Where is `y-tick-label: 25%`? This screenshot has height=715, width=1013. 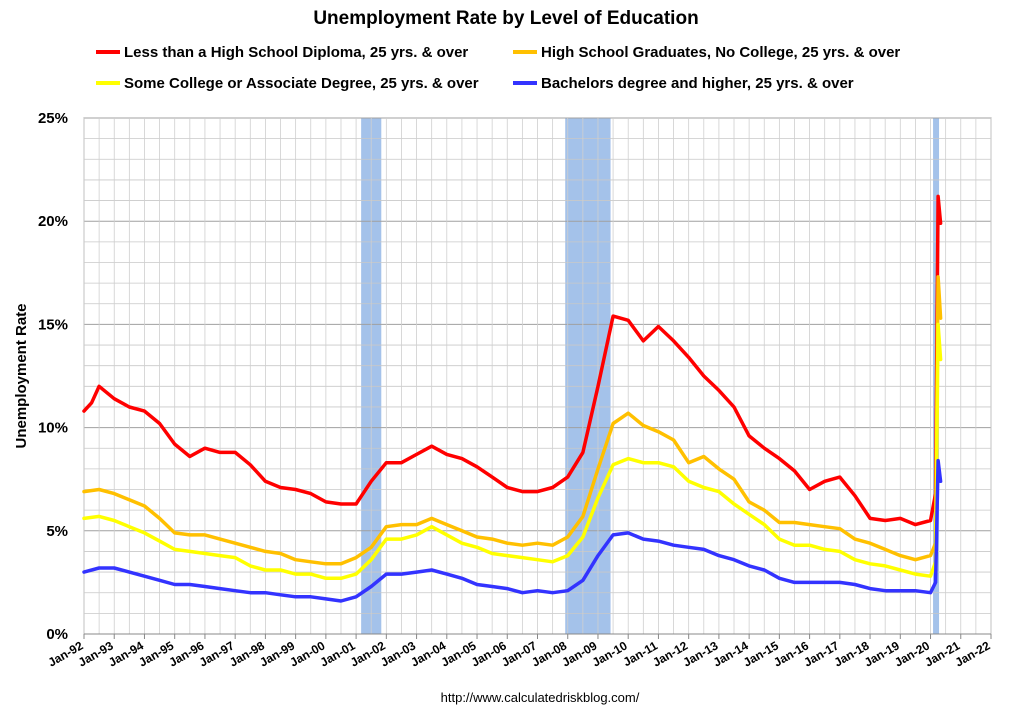
y-tick-label: 25% is located at coordinates (53, 118).